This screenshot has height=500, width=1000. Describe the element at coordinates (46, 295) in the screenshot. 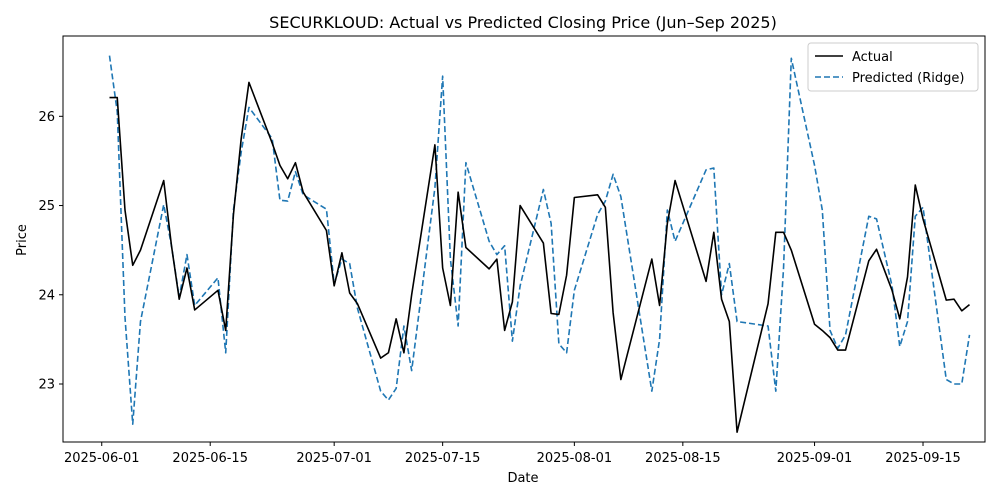

I see `y-tick-label-1: 24` at that location.